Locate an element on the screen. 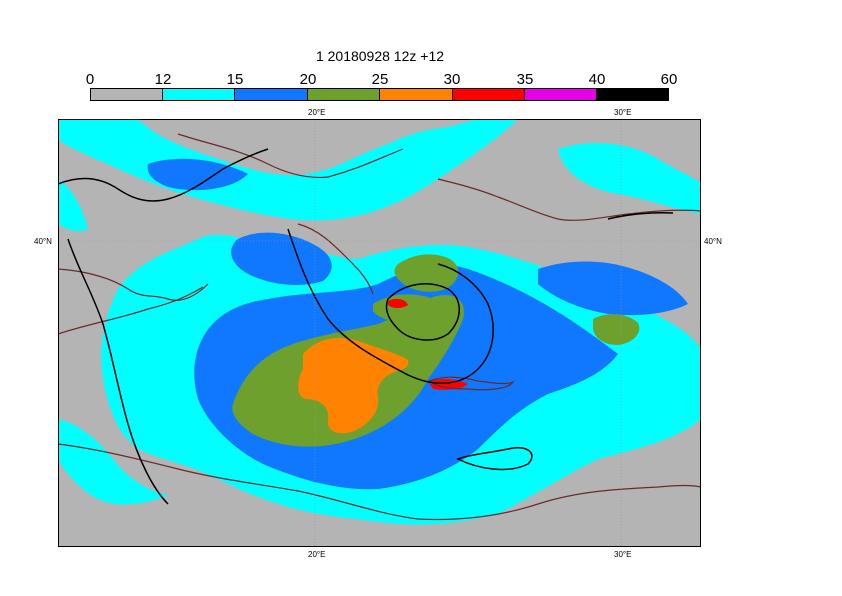 This screenshot has width=842, height=596. colorbar-tick-label: 20 is located at coordinates (308, 79).